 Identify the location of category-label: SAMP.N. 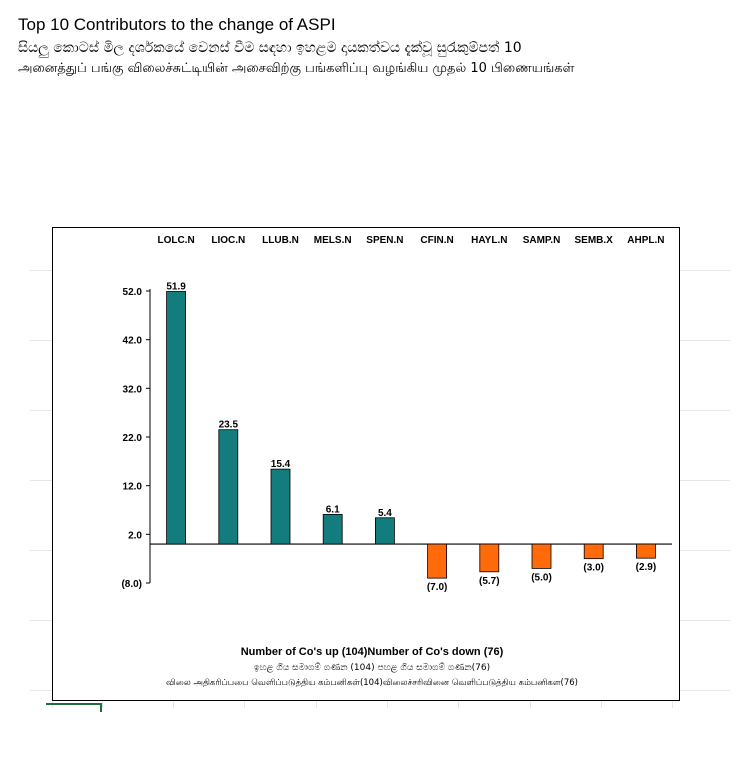
(542, 240).